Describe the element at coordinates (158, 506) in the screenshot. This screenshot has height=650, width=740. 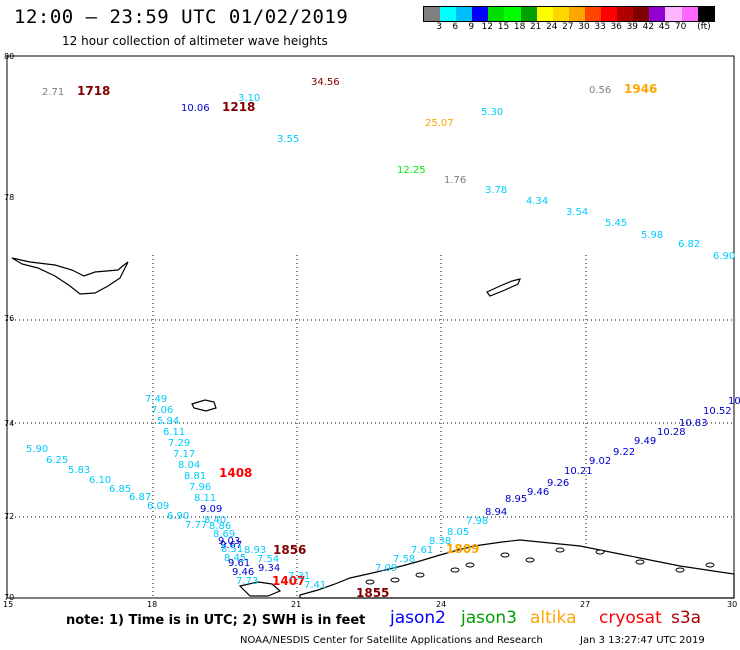
I see `wave-height-value: 6.09` at that location.